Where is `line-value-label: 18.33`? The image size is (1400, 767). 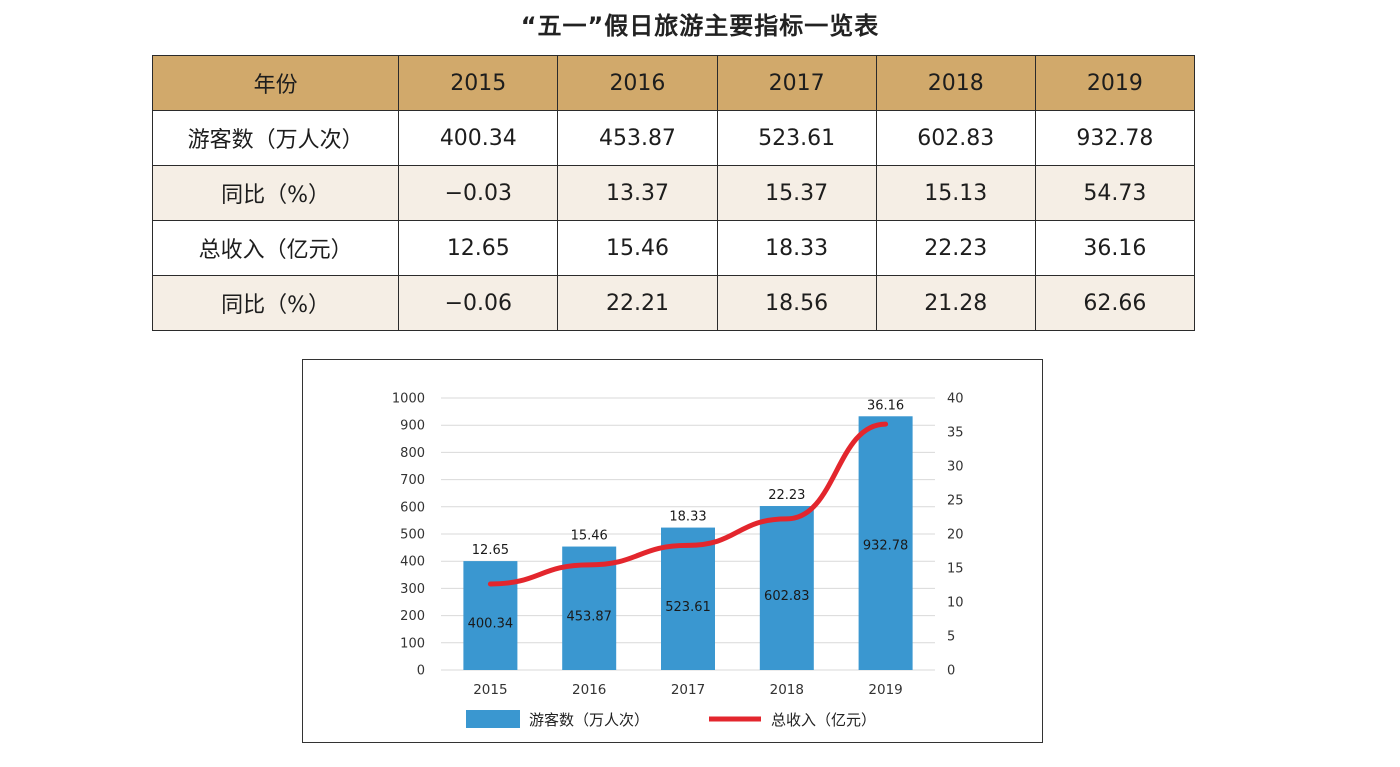
line-value-label: 18.33 is located at coordinates (687, 517).